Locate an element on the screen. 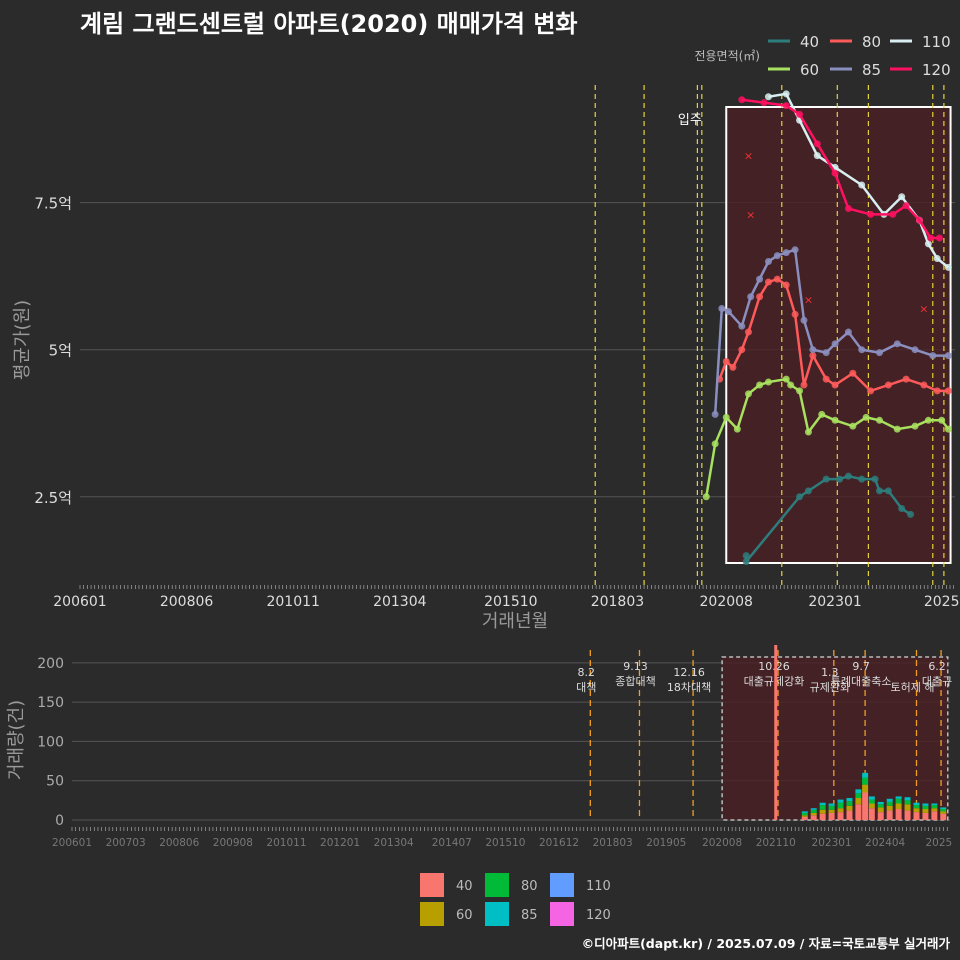  x-axis-title: 거래년월 is located at coordinates (515, 621).